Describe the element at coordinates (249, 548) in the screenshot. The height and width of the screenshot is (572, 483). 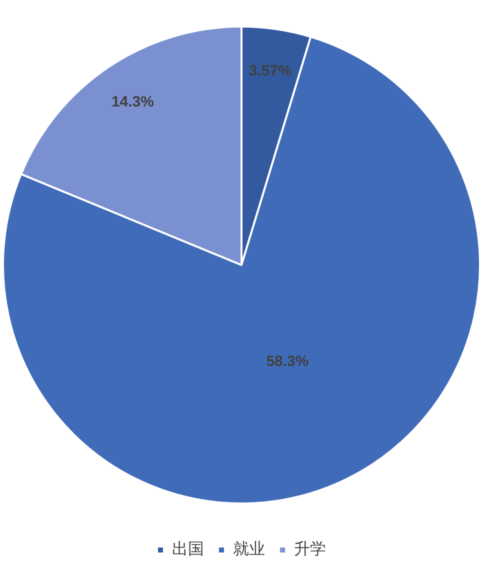
I see `legend-label: 就业` at that location.